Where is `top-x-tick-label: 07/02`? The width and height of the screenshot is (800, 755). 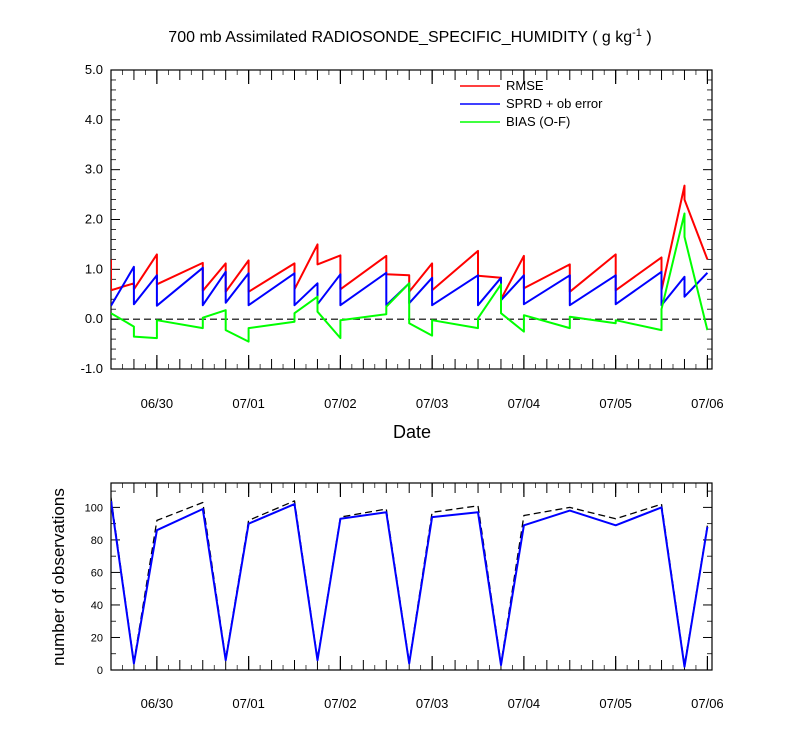 top-x-tick-label: 07/02 is located at coordinates (340, 403).